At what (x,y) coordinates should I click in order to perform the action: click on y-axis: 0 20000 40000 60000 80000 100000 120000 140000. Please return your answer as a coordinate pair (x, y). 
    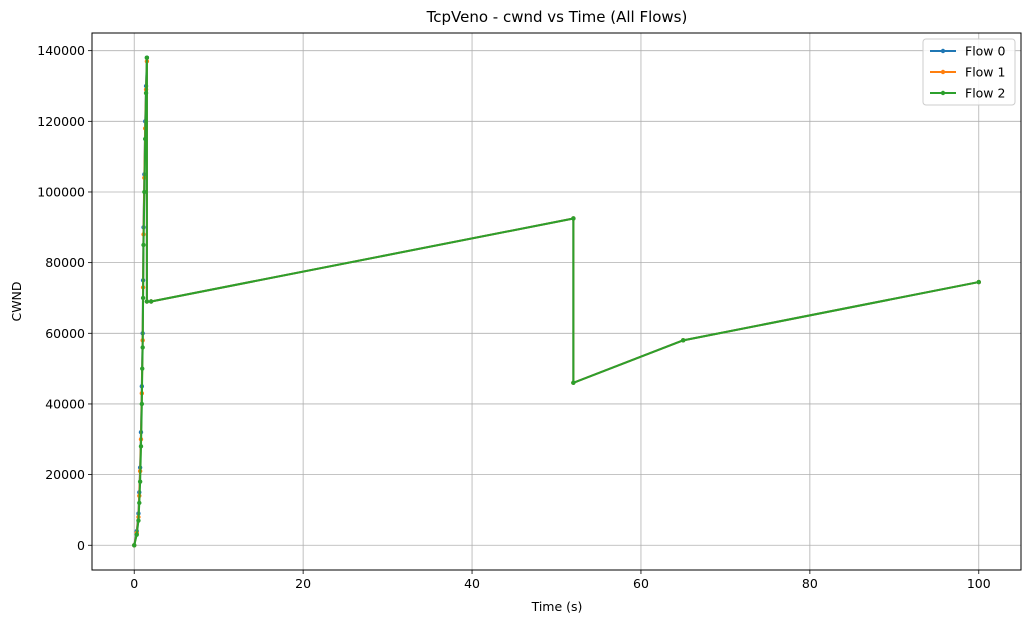
    Looking at the image, I should click on (64, 298).